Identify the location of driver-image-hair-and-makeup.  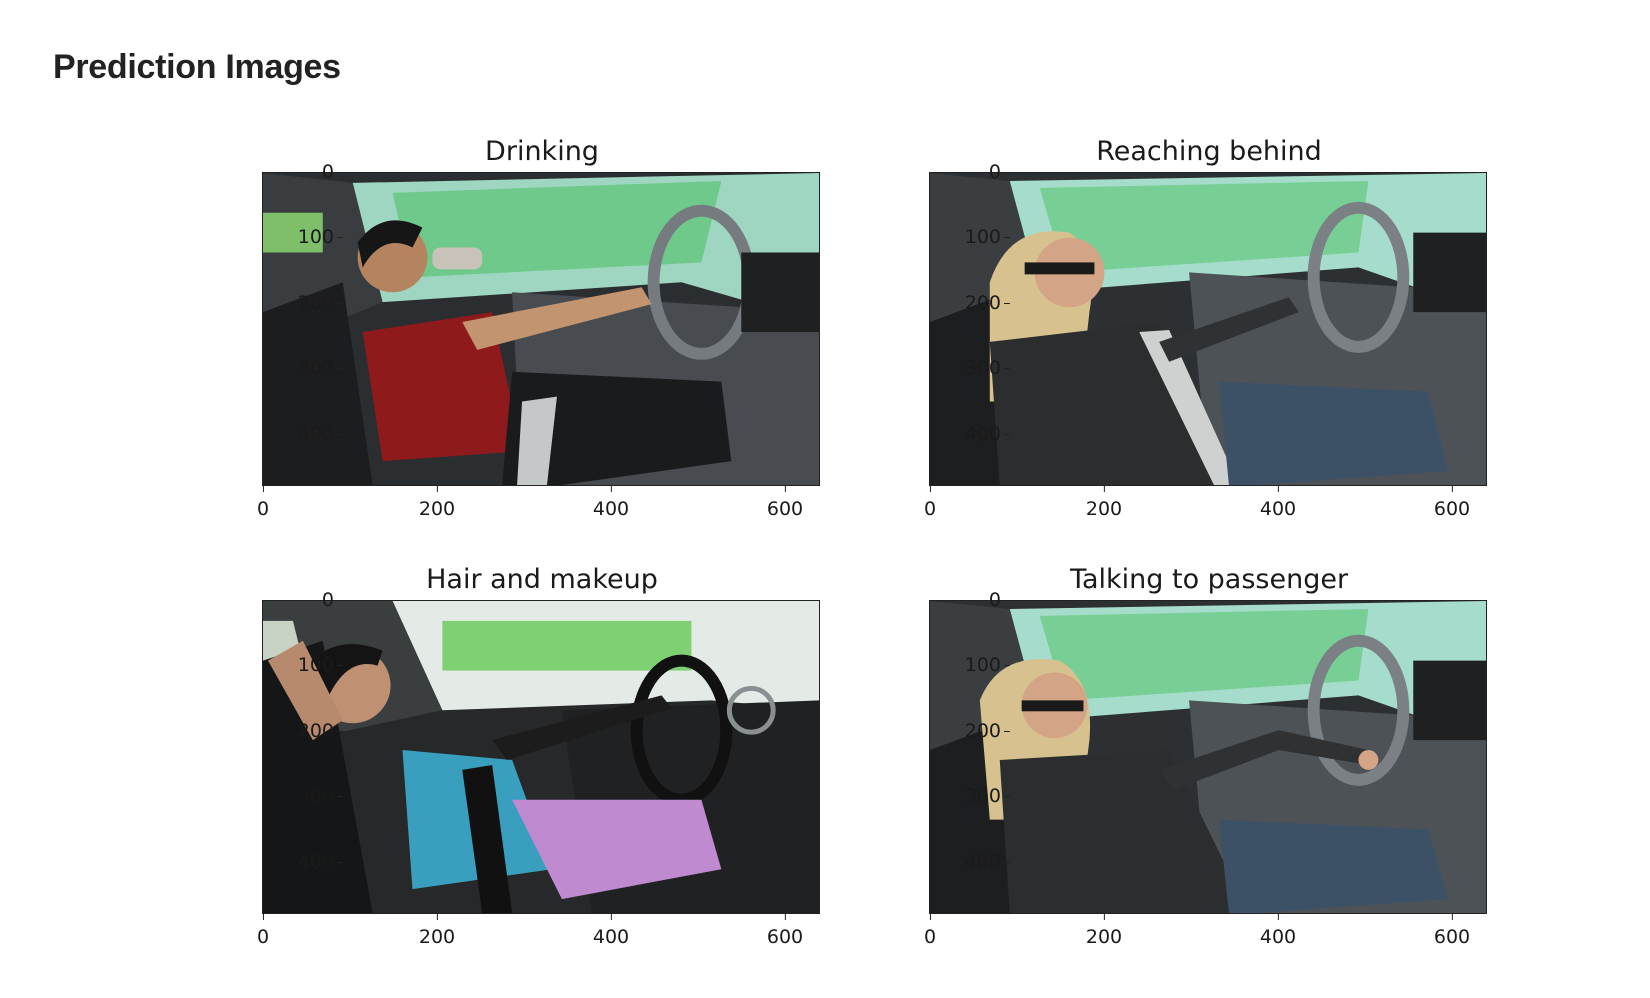
(541, 757).